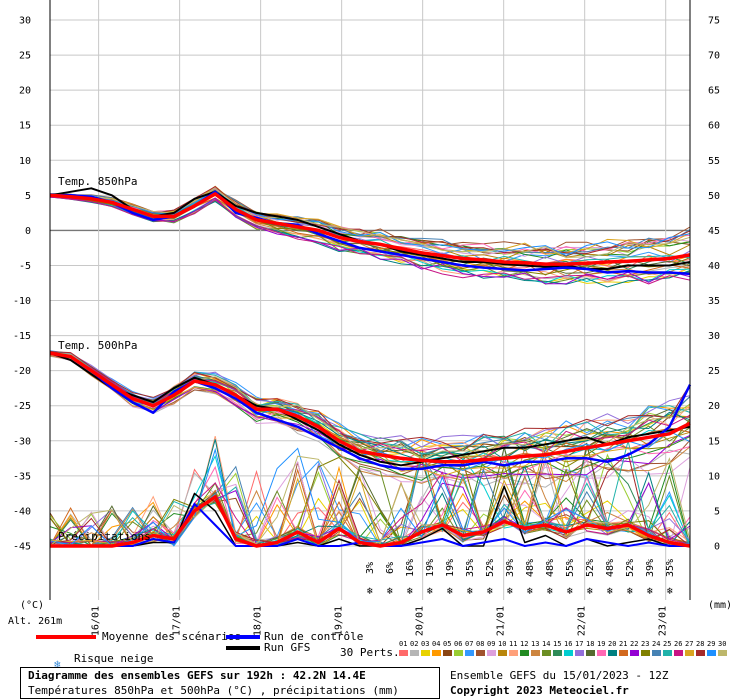  What do you see at coordinates (98, 181) in the screenshot?
I see `t850-label: Temp. 850hPa` at bounding box center [98, 181].